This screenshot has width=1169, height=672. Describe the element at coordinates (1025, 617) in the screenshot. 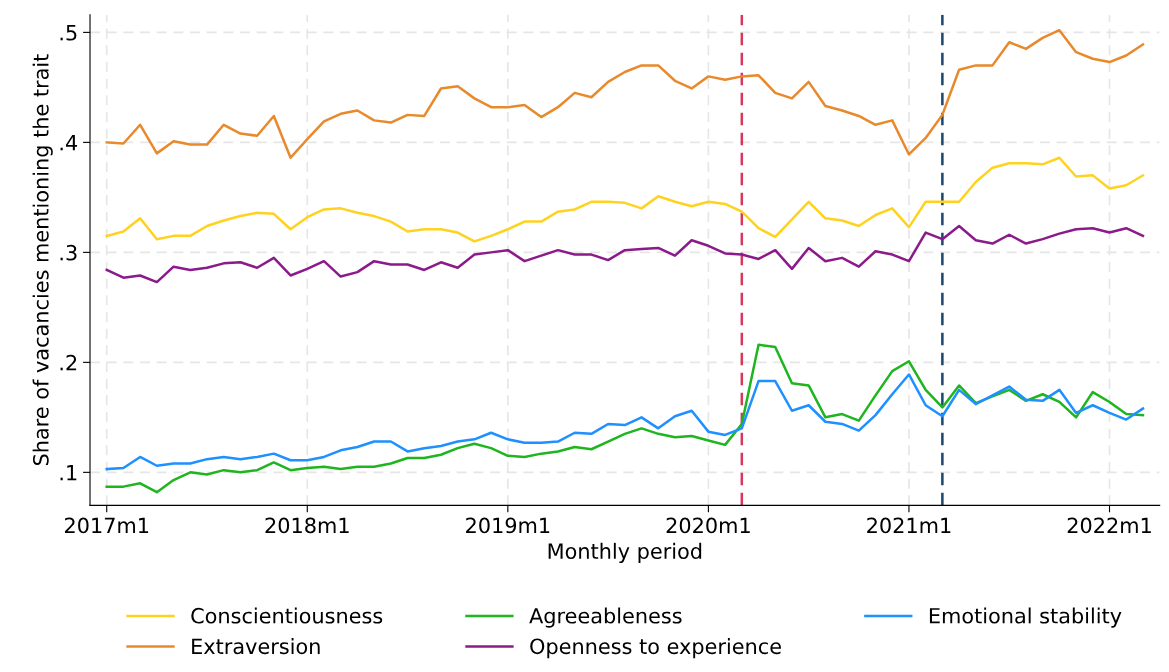

I see `legend-label: Emotional stability` at that location.